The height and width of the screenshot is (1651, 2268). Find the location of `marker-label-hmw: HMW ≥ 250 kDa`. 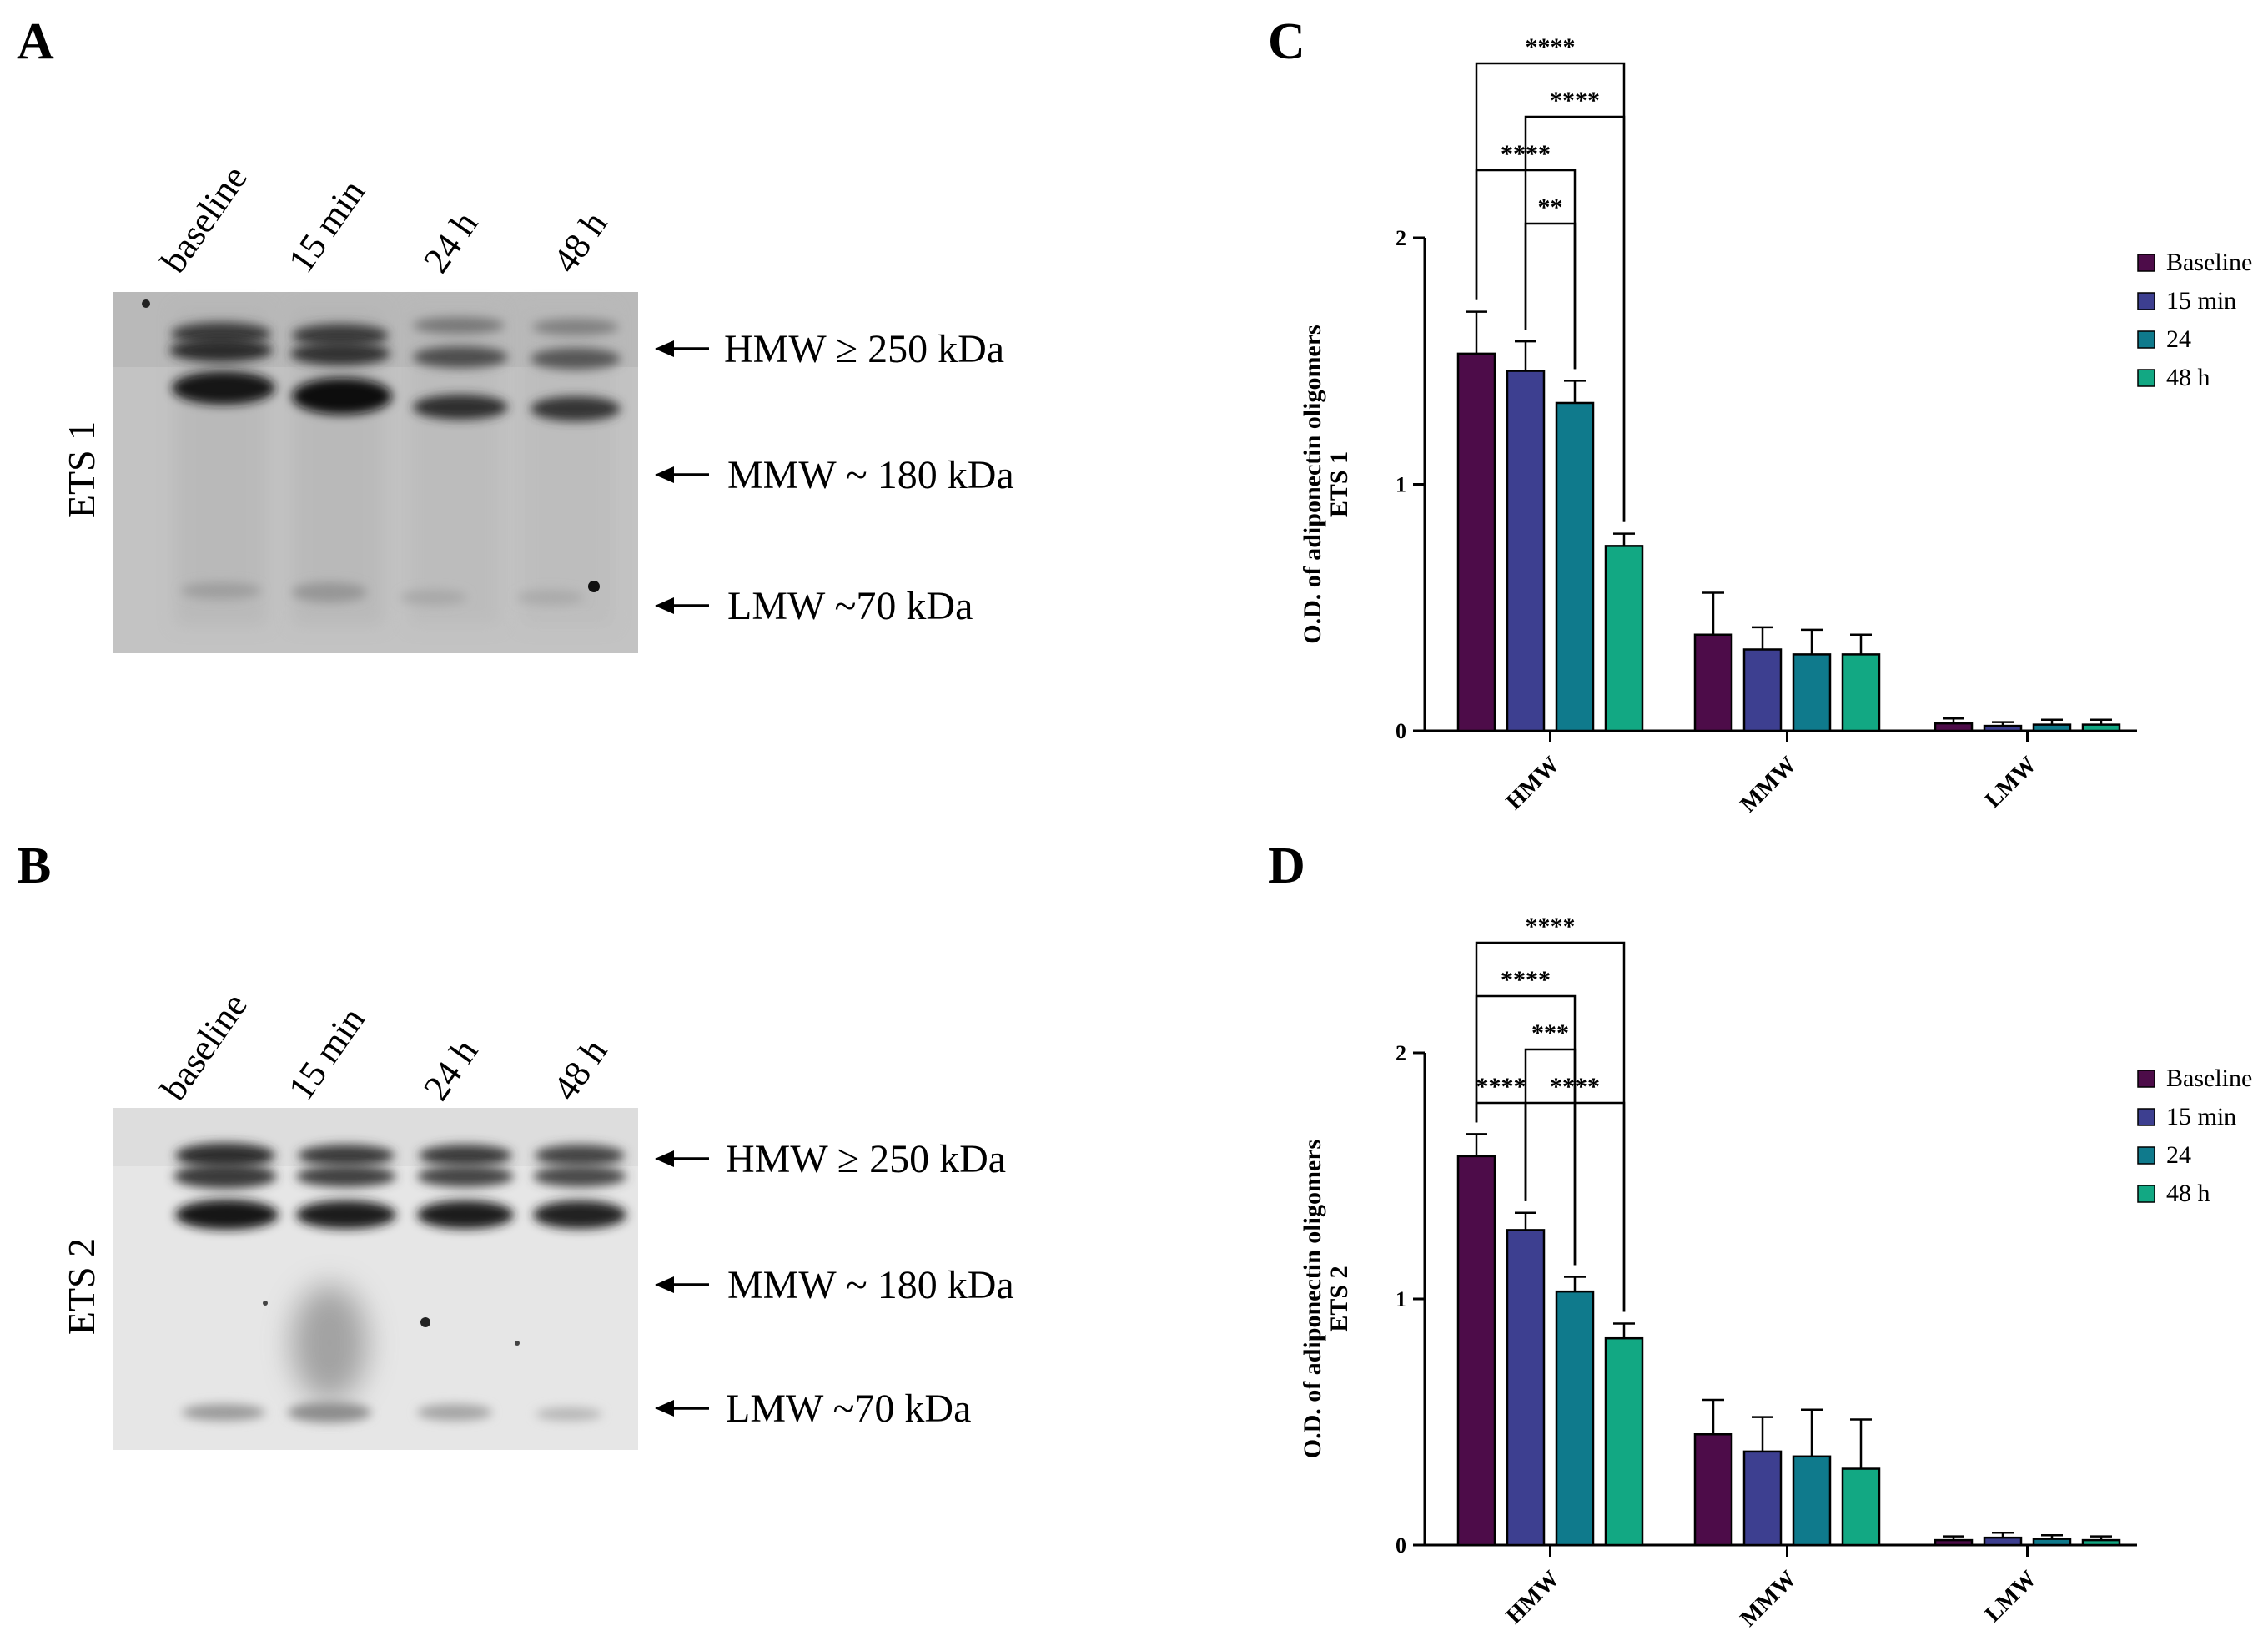

marker-label-hmw: HMW ≥ 250 kDa is located at coordinates (866, 1159).